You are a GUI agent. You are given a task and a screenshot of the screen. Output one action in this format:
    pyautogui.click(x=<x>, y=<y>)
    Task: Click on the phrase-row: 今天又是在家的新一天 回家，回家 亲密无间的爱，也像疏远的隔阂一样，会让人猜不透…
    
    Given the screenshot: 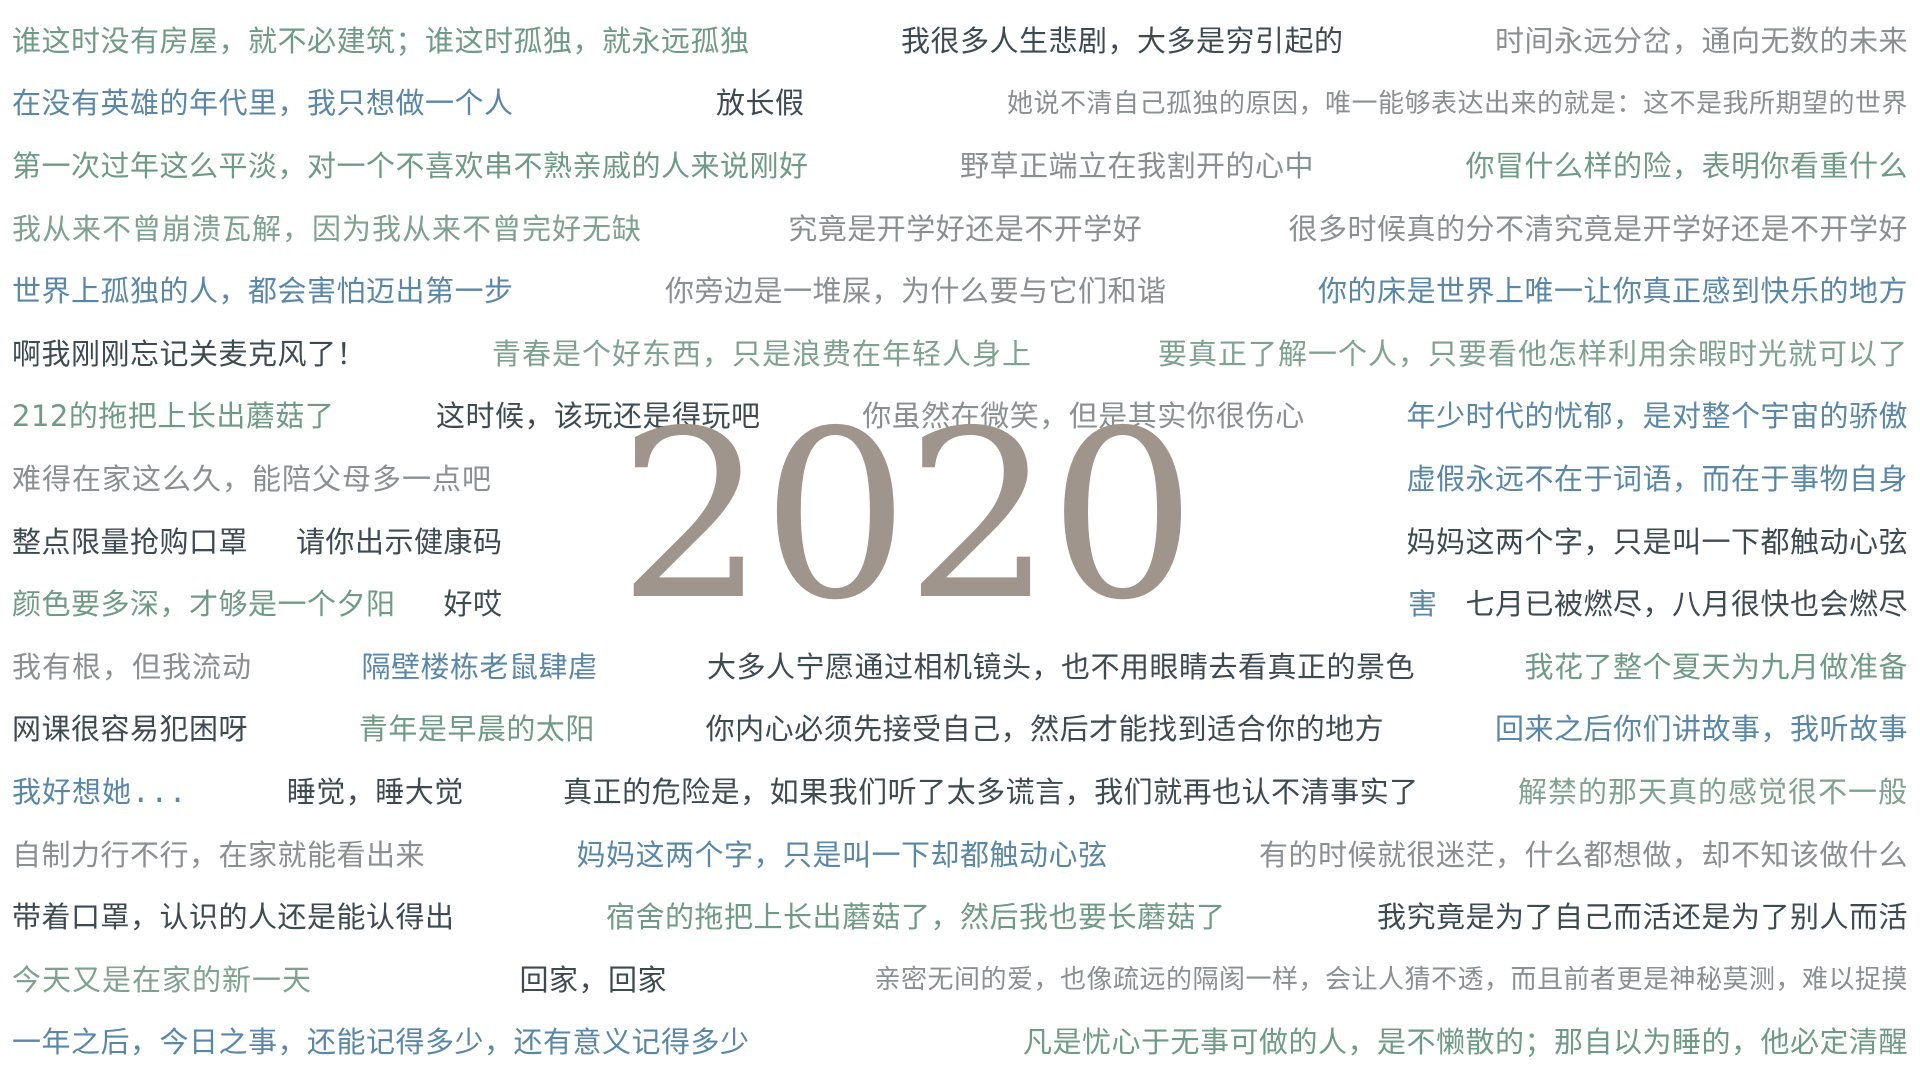 What is the action you would take?
    pyautogui.click(x=960, y=980)
    